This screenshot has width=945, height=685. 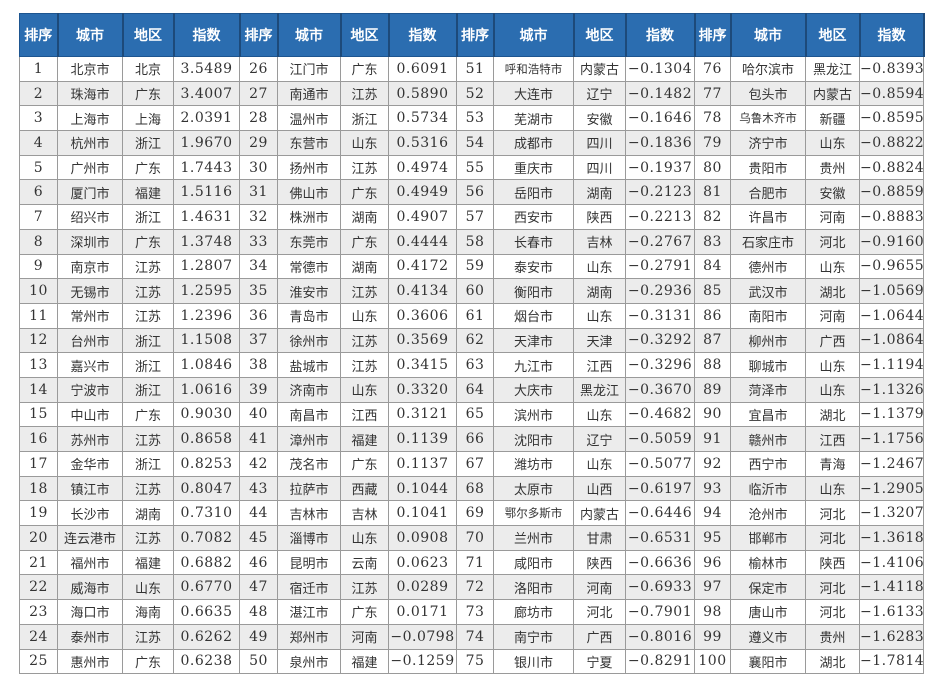 I want to click on cell-index: −0.1836, so click(x=660, y=143).